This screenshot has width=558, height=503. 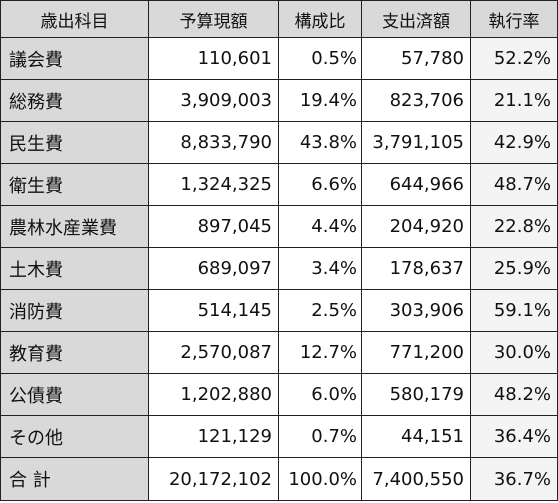 What do you see at coordinates (74, 226) in the screenshot?
I see `cell-item: 農林水産業費` at bounding box center [74, 226].